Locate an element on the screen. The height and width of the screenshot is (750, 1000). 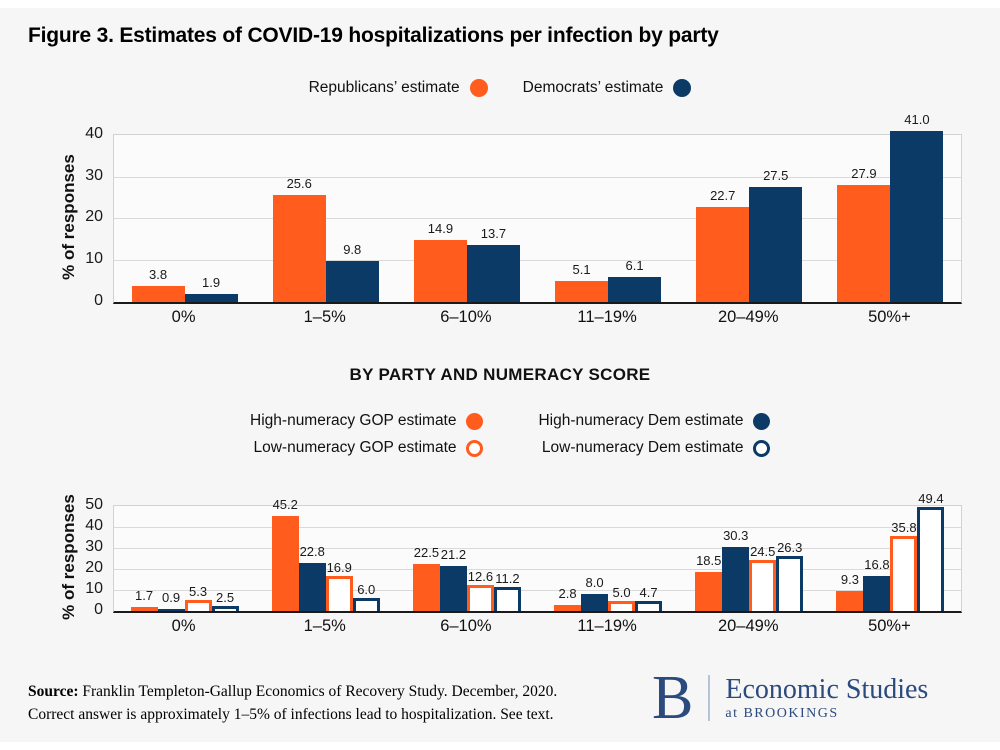
bar: 5.0 is located at coordinates (622, 598).